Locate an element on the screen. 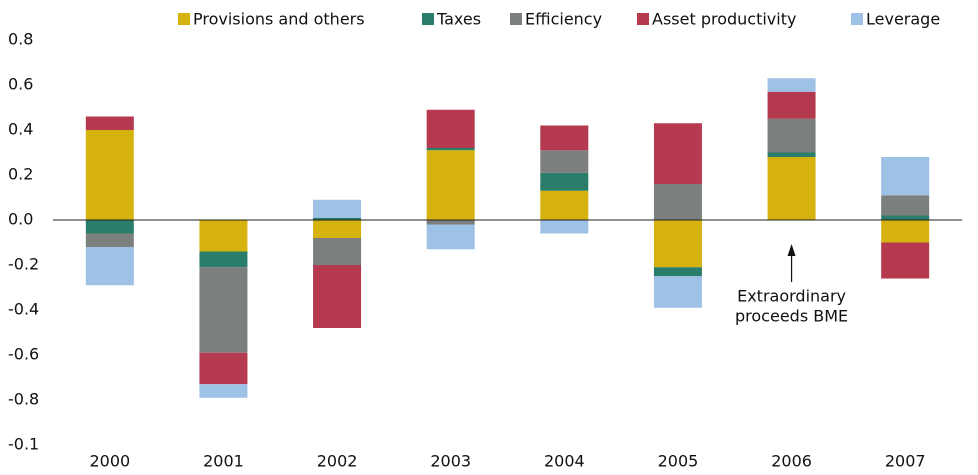  x-tick-label: 2004 is located at coordinates (564, 461).